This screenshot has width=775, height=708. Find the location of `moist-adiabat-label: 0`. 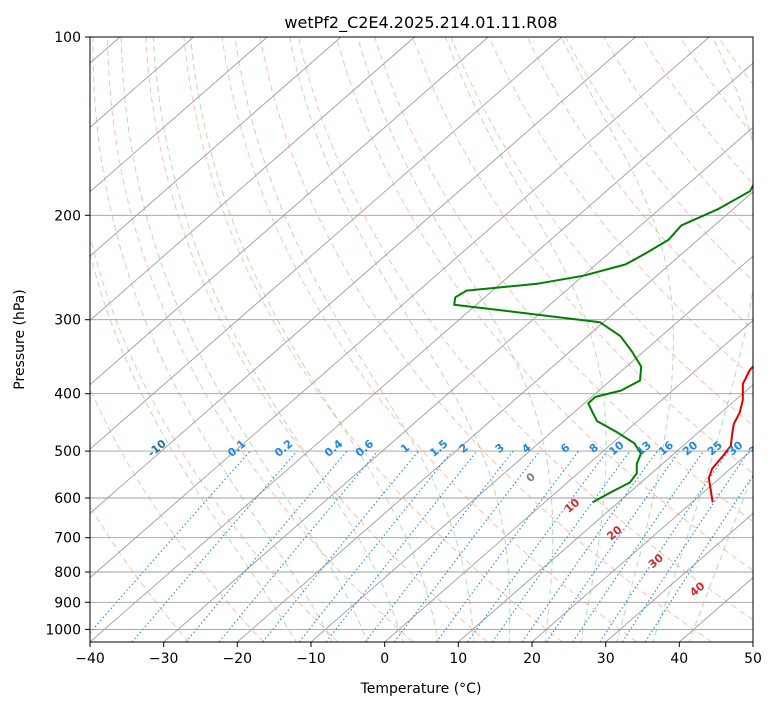

moist-adiabat-label: 0 is located at coordinates (531, 477).